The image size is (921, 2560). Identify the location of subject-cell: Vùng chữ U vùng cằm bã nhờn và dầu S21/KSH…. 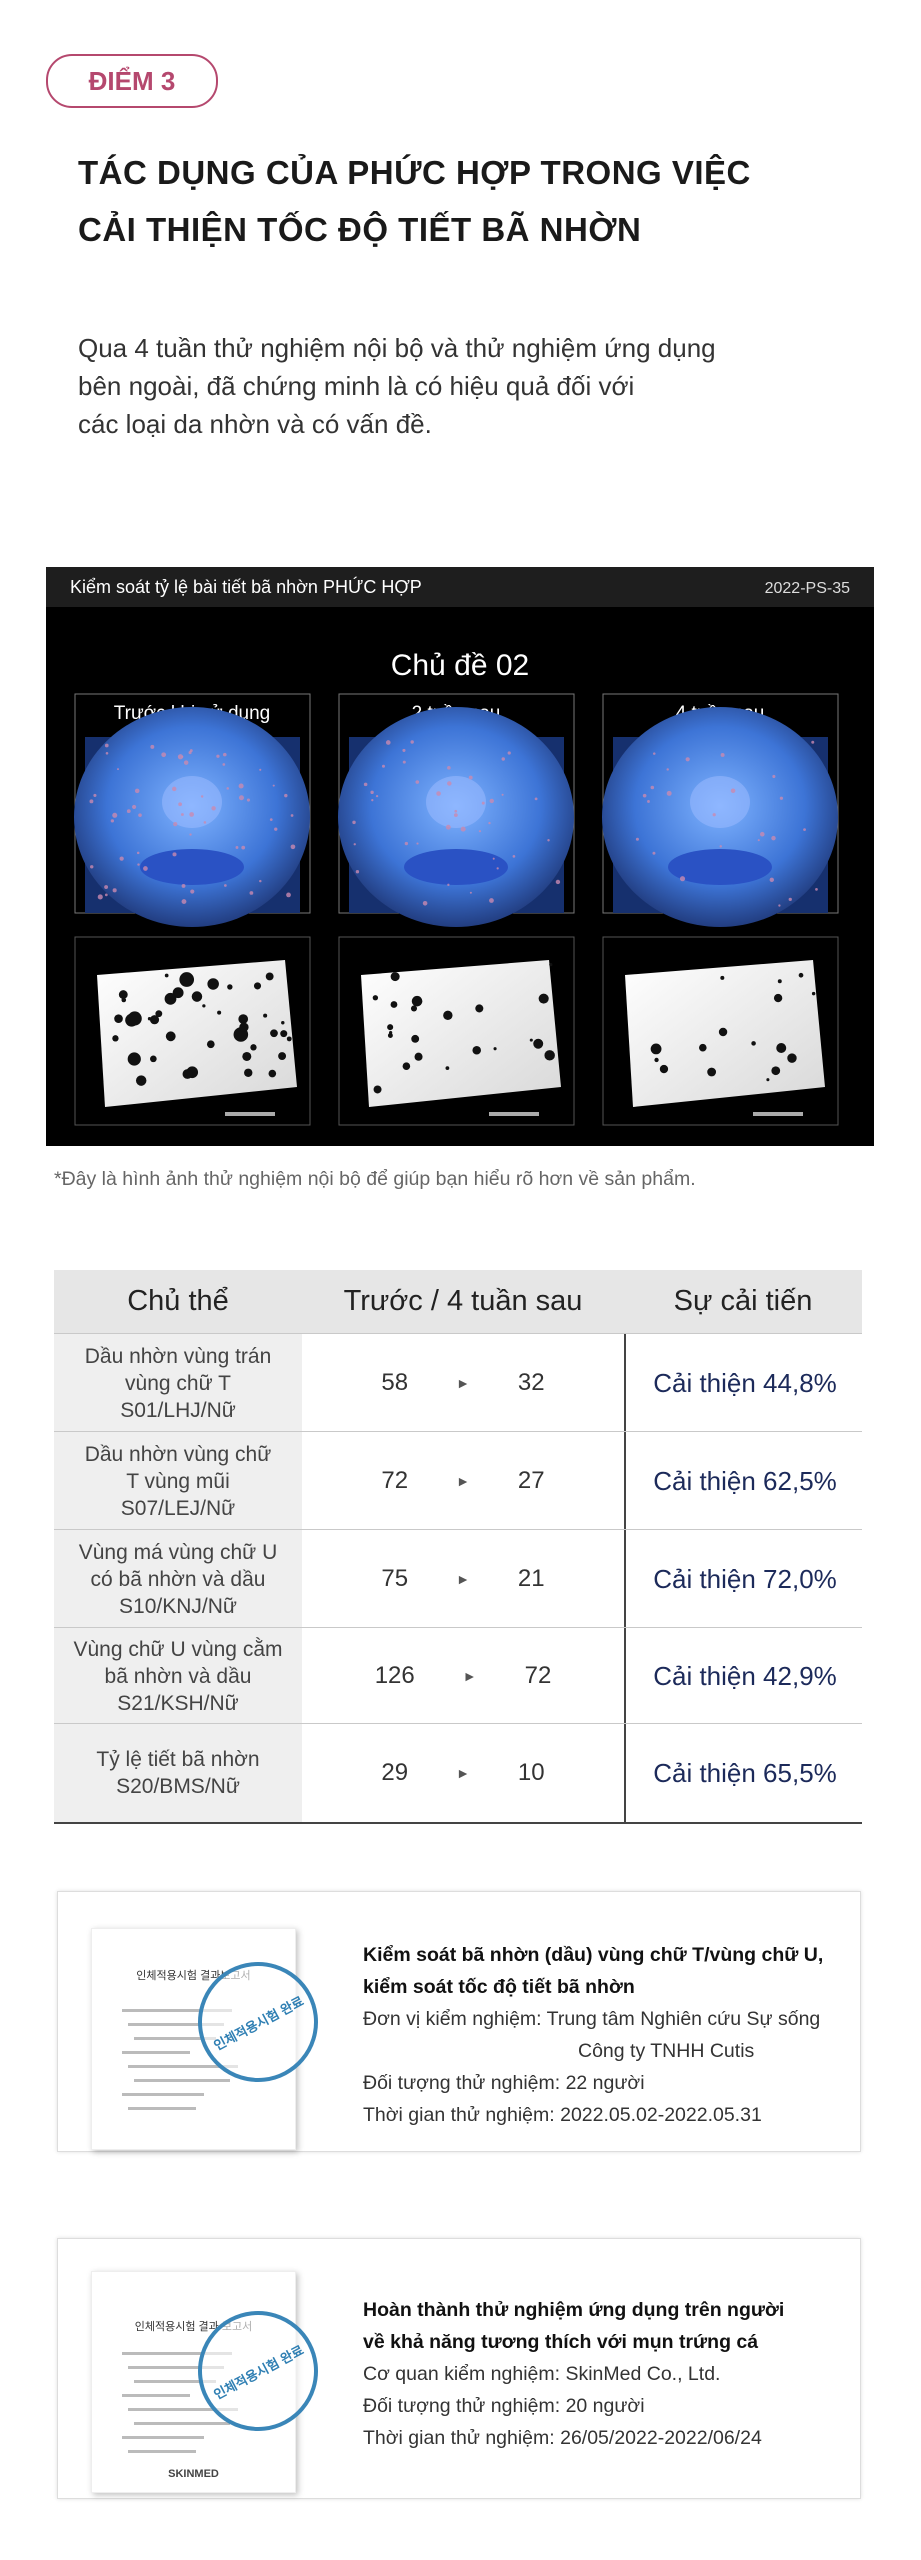
(178, 1676).